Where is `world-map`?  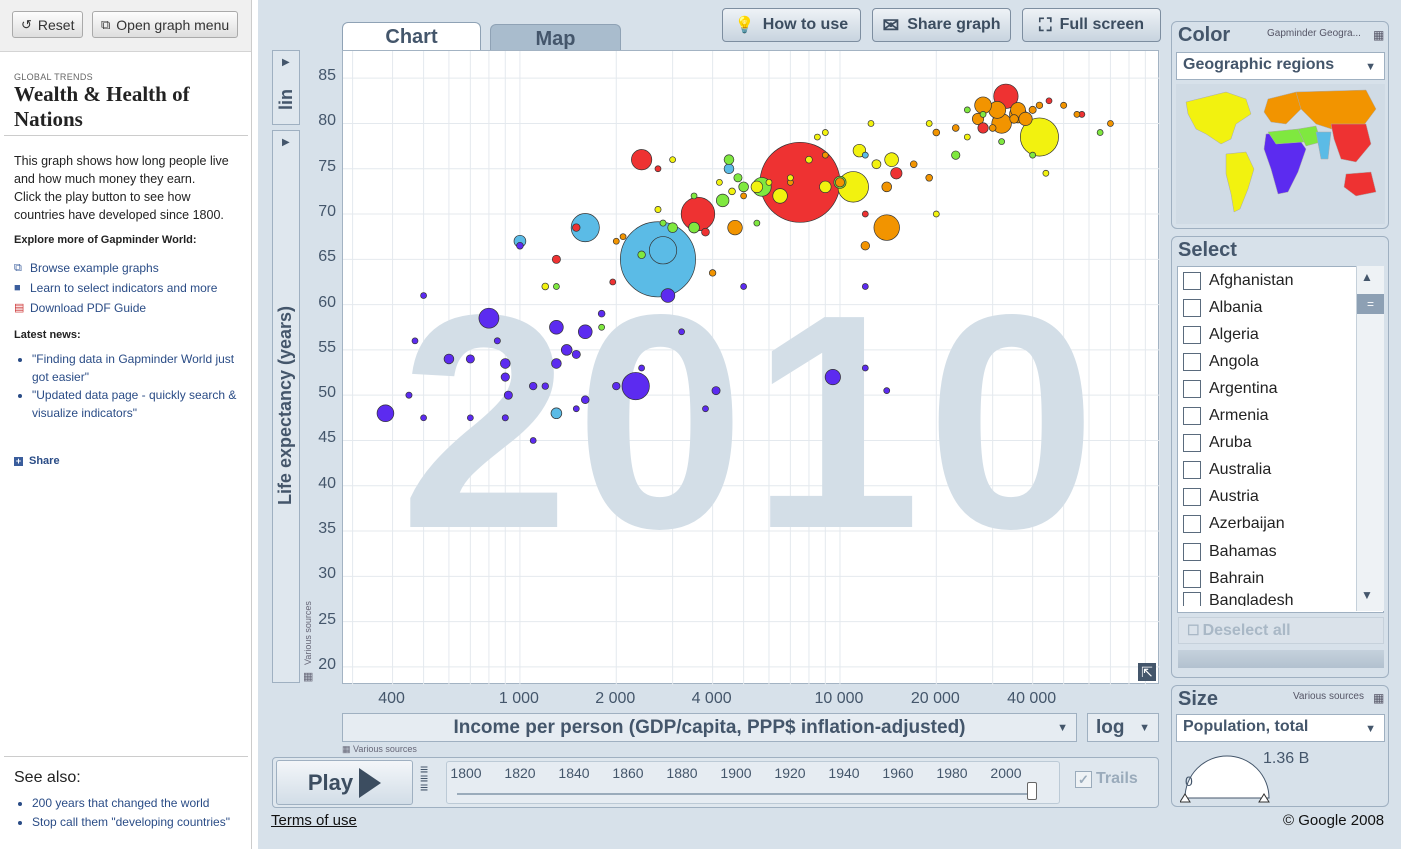
world-map is located at coordinates (1280, 154).